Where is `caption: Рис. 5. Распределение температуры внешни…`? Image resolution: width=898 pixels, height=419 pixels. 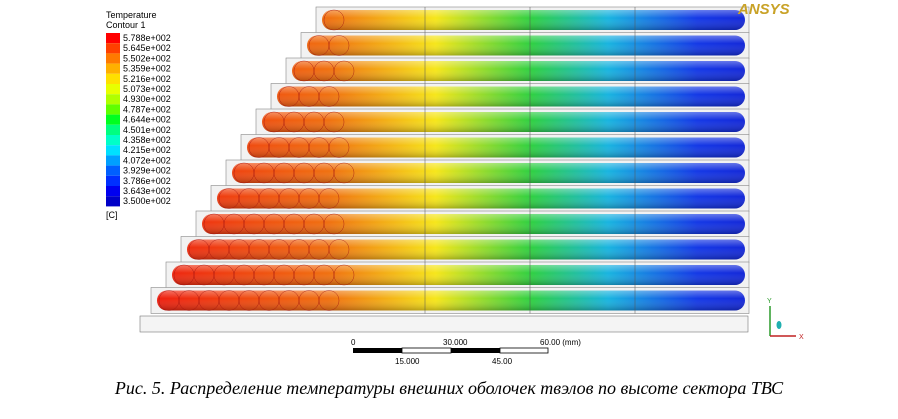 caption: Рис. 5. Распределение температуры внешни… is located at coordinates (449, 388).